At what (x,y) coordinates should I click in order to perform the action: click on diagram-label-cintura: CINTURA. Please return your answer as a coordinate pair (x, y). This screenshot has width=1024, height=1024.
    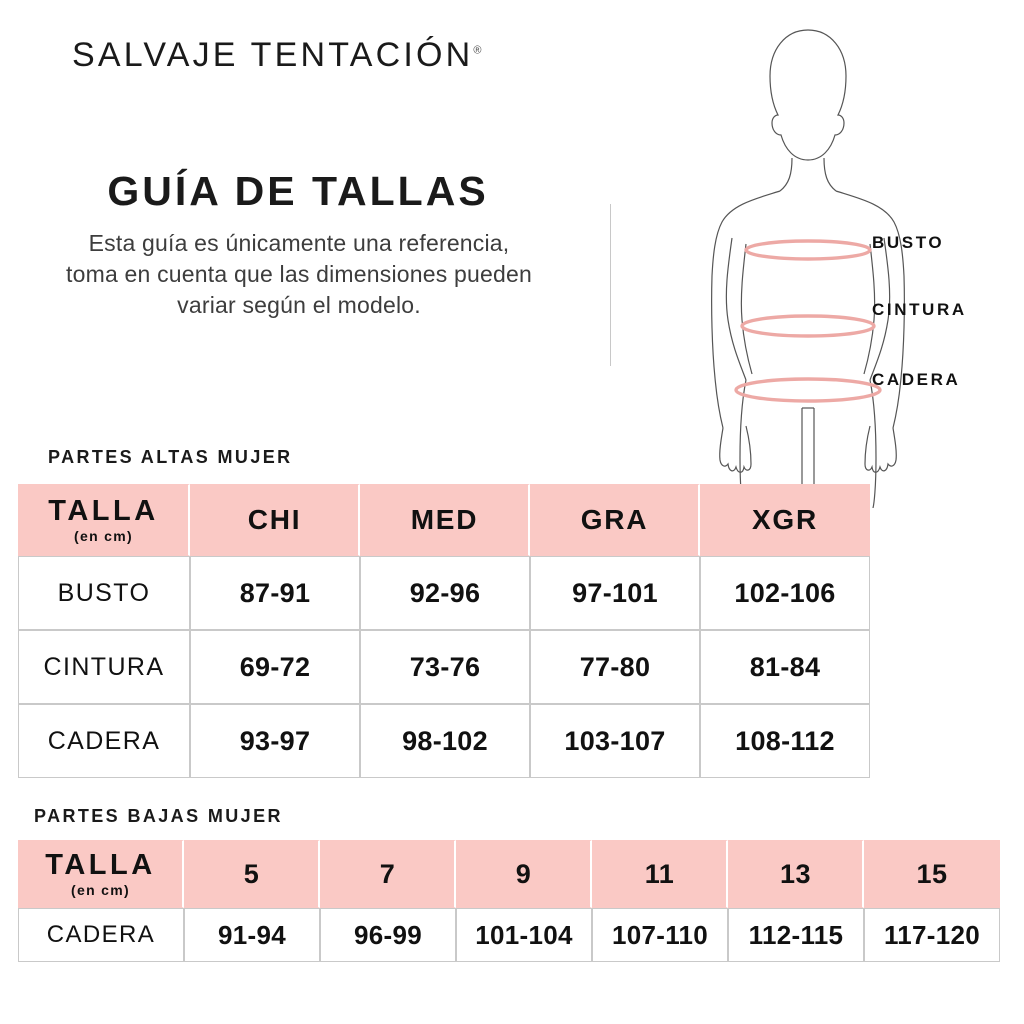
    Looking at the image, I should click on (919, 309).